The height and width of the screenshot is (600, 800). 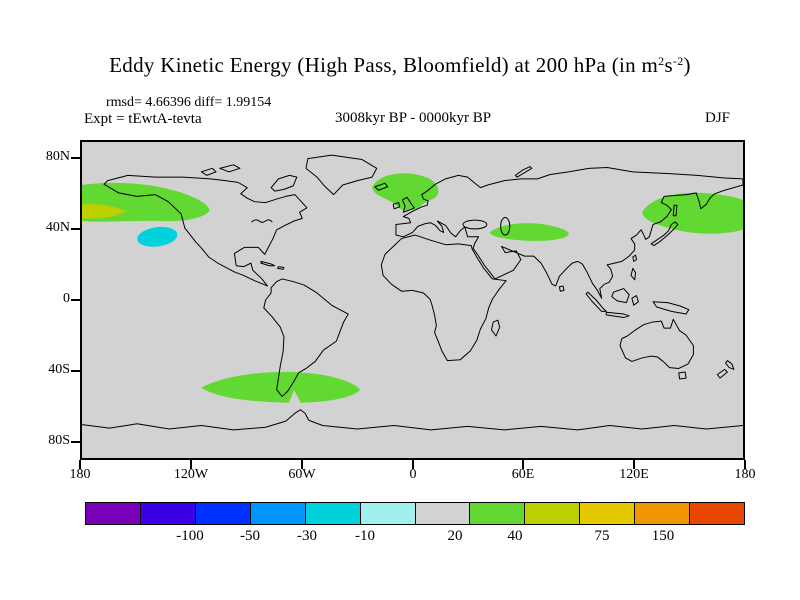 What do you see at coordinates (281, 387) in the screenshot?
I see `anomaly-south-america-positive` at bounding box center [281, 387].